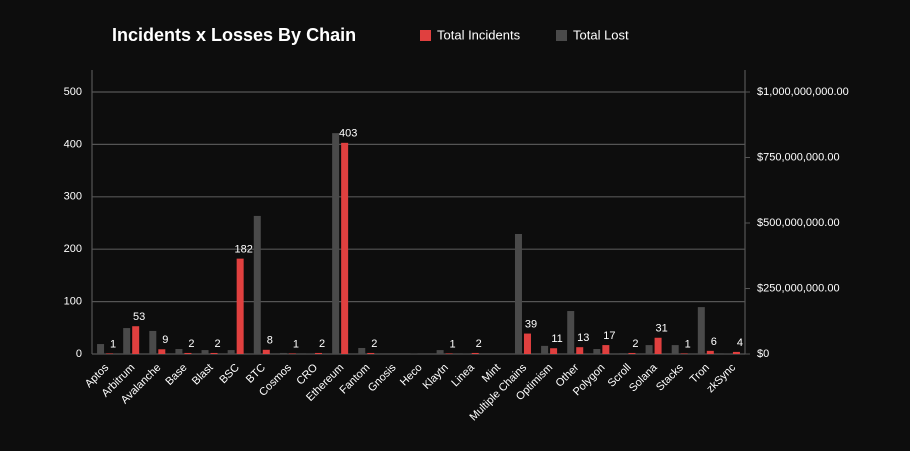  What do you see at coordinates (661, 329) in the screenshot?
I see `value-label: 31` at bounding box center [661, 329].